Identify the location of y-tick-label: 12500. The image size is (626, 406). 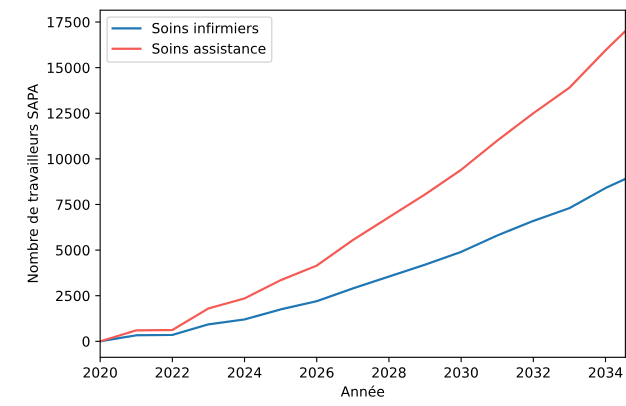
(69, 113).